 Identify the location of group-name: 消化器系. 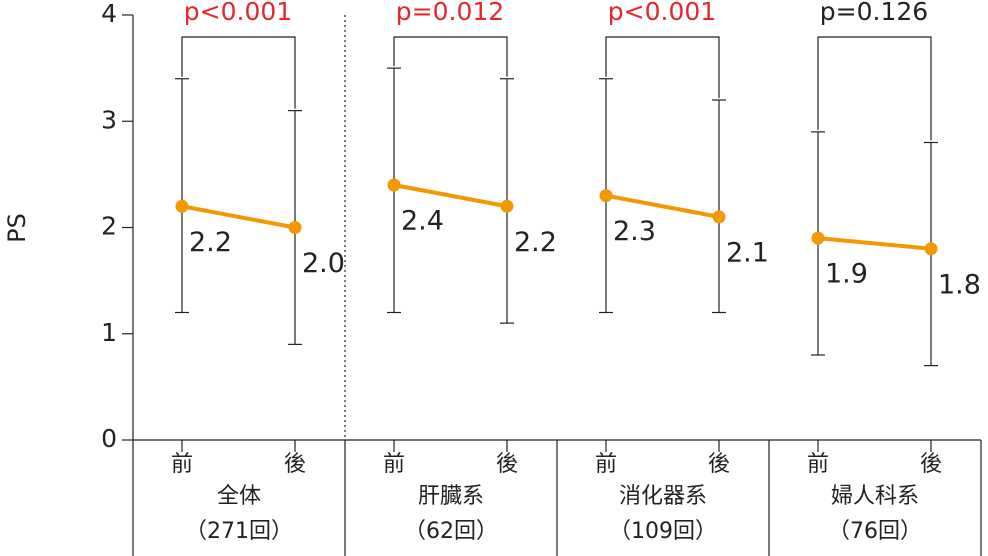
(663, 496).